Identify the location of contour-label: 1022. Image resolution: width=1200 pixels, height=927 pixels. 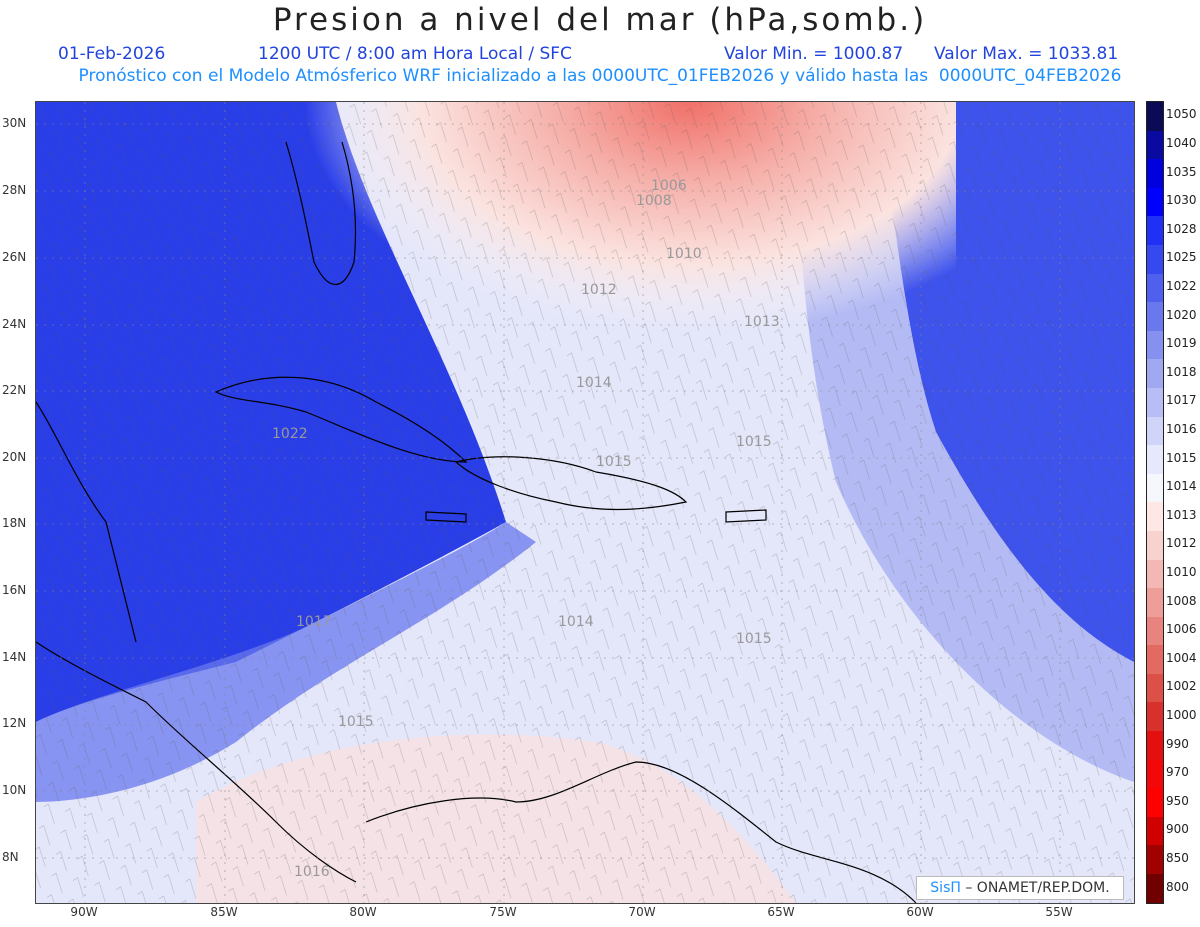
(290, 434).